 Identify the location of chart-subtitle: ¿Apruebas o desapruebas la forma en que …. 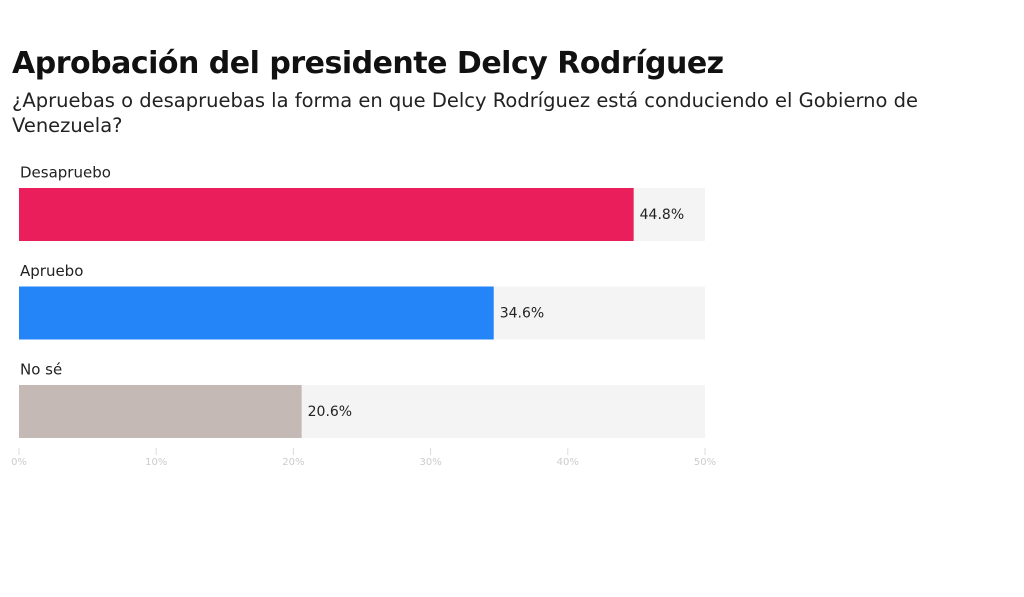
(465, 113).